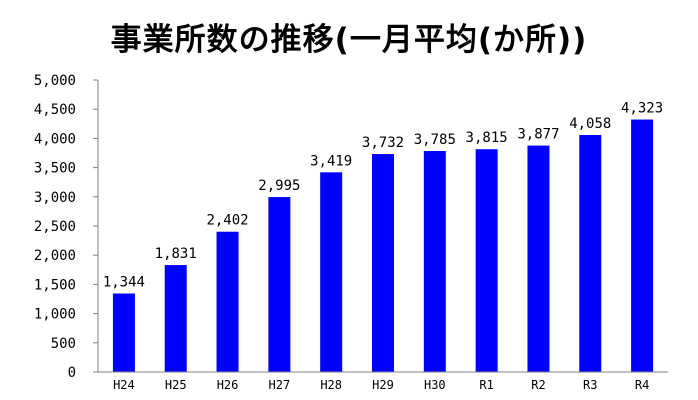 The width and height of the screenshot is (698, 400). I want to click on data-label: 1,831, so click(176, 254).